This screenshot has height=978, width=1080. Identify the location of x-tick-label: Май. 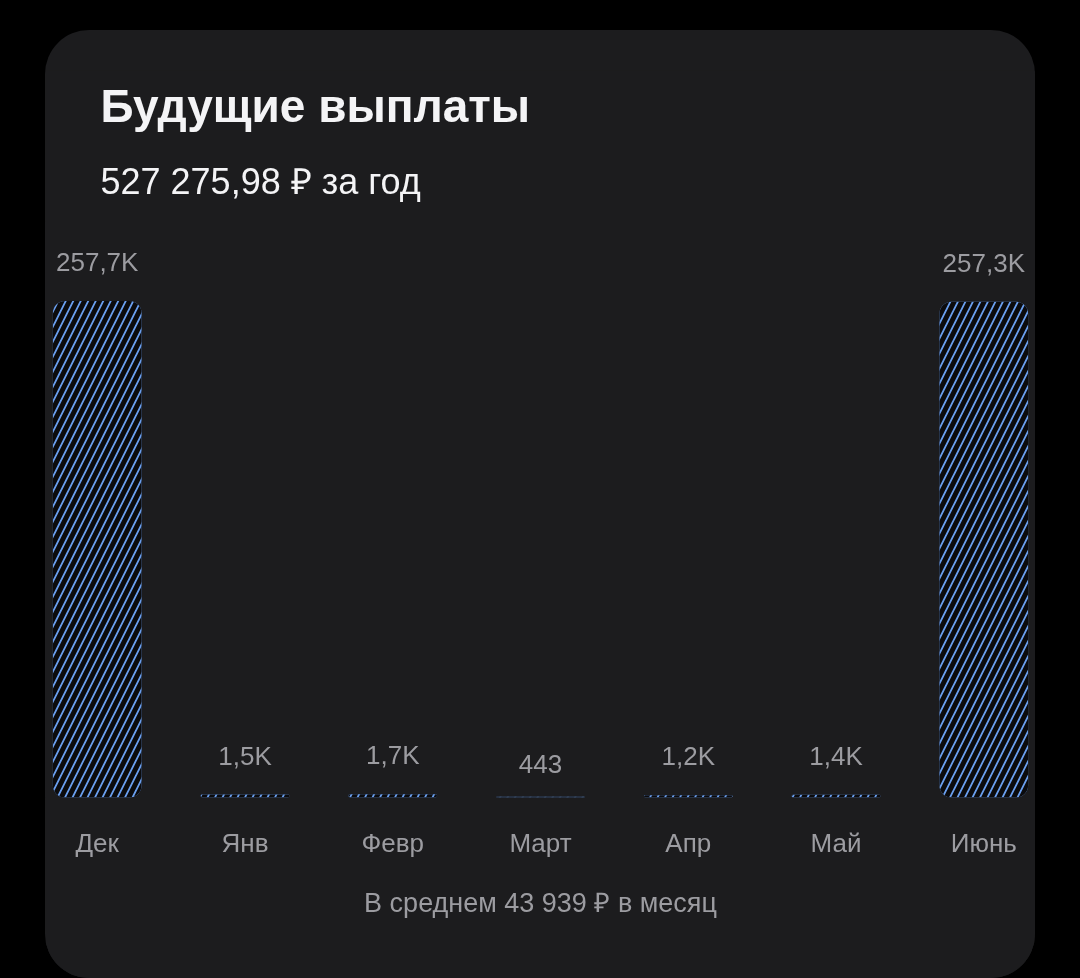
(836, 842).